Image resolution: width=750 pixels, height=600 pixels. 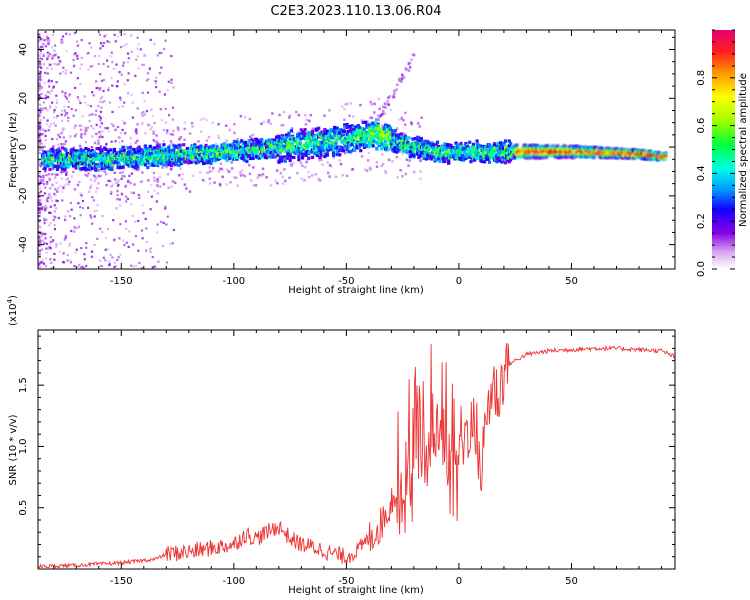 I want to click on x-tick-label: -50, so click(x=346, y=281).